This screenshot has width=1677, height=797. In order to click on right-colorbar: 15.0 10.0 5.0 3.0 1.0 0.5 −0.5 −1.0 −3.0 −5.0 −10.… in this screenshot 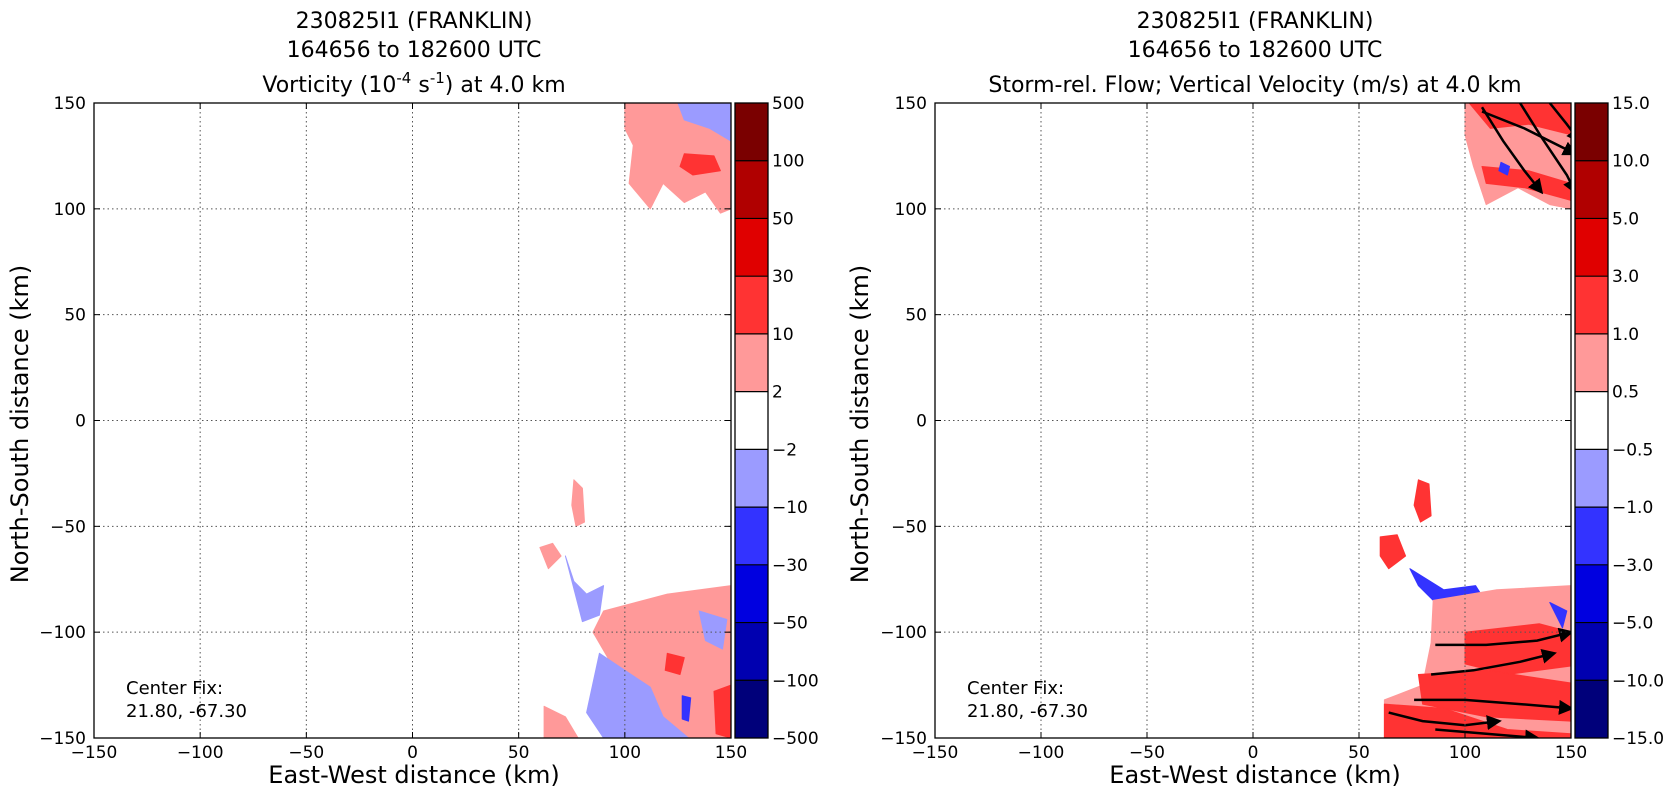, I will do `click(1619, 421)`.